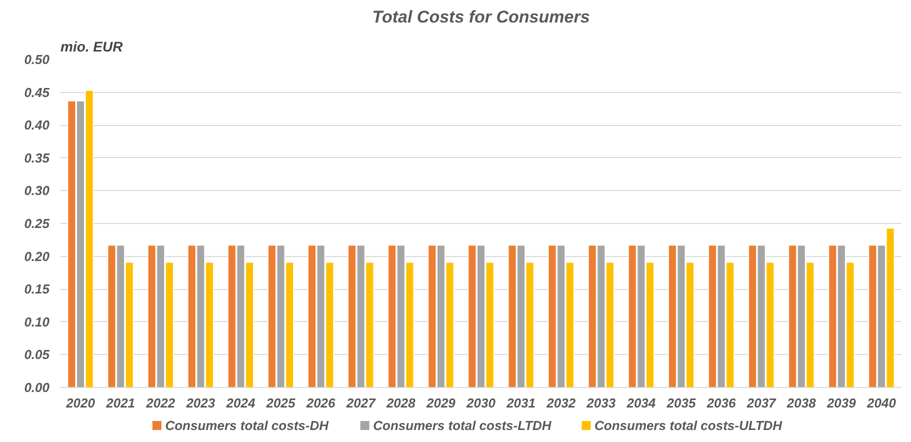 The image size is (911, 442). What do you see at coordinates (80, 403) in the screenshot?
I see `x-tick-label: 2020` at bounding box center [80, 403].